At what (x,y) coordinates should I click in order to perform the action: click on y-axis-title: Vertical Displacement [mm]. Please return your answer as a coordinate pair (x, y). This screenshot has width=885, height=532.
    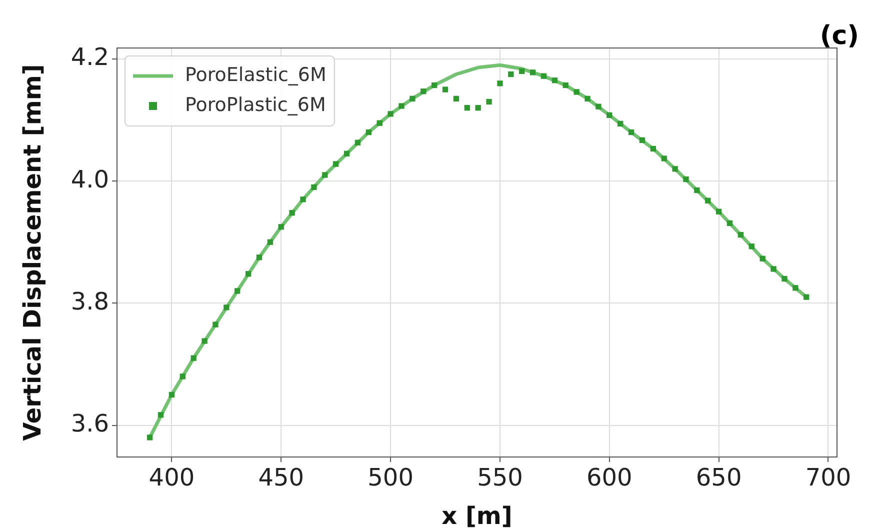
    Looking at the image, I should click on (32, 252).